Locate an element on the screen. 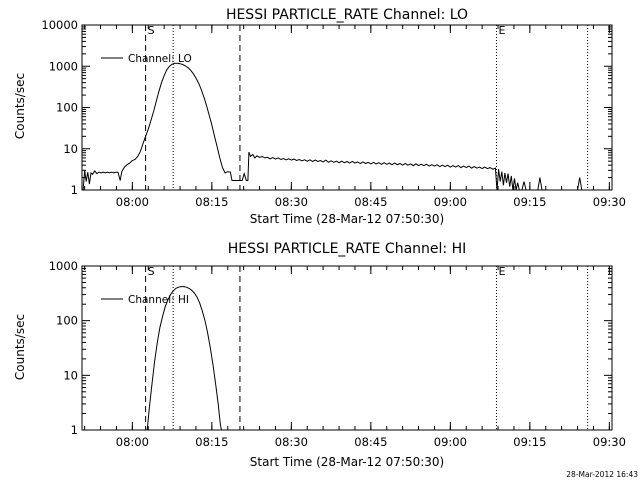 The height and width of the screenshot is (480, 640). legend-label: Channel: LO is located at coordinates (160, 59).